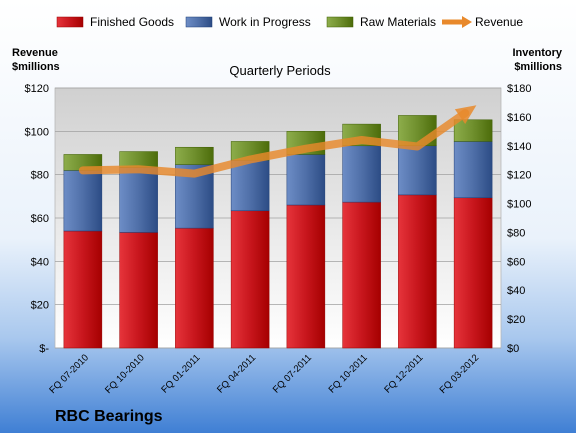  I want to click on right-tick-label: $140, so click(519, 147).